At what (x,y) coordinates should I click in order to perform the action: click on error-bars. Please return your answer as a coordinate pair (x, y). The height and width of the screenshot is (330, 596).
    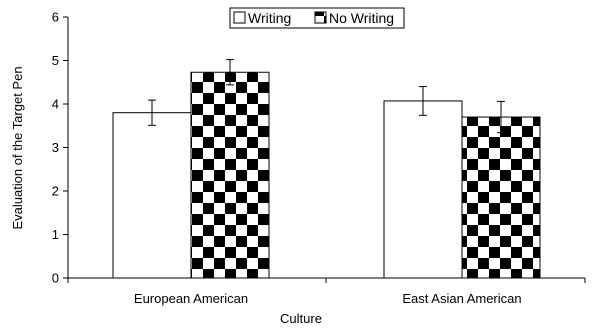
    Looking at the image, I should click on (326, 96).